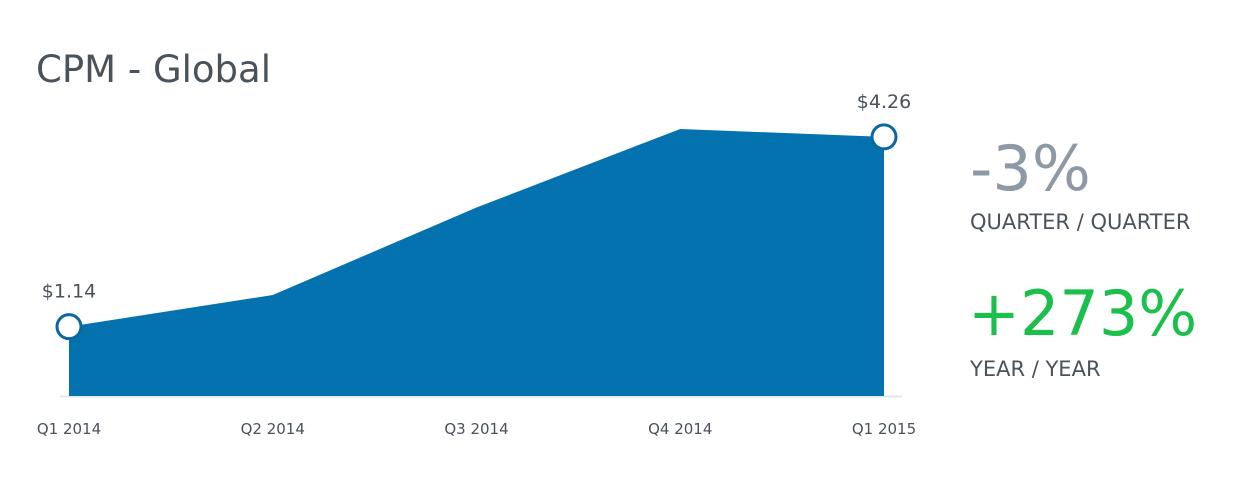 This screenshot has width=1250, height=487. I want to click on stat-value: -3%, so click(1030, 168).